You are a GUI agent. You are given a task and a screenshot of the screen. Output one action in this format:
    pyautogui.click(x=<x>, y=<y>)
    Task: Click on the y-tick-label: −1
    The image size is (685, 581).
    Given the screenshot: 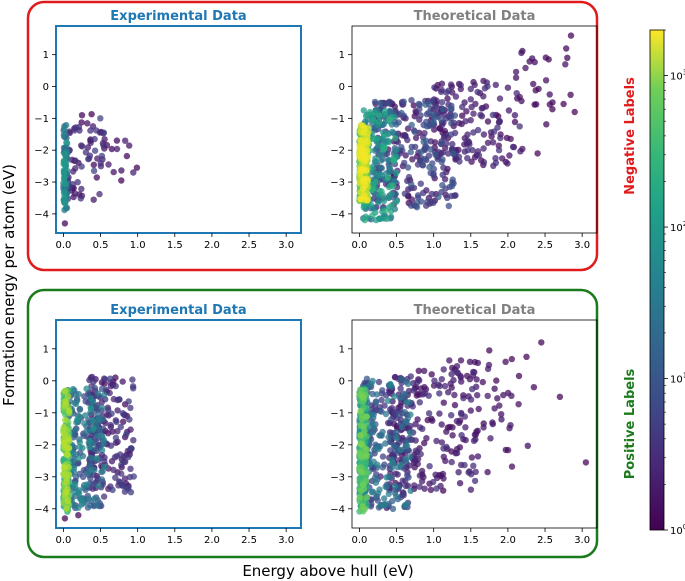 What is the action you would take?
    pyautogui.click(x=337, y=119)
    